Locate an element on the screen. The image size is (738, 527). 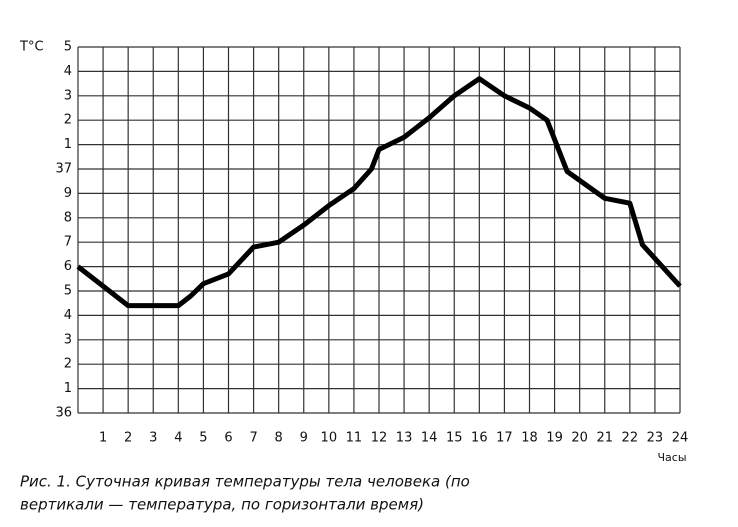
x-tick-label: 12 is located at coordinates (379, 438).